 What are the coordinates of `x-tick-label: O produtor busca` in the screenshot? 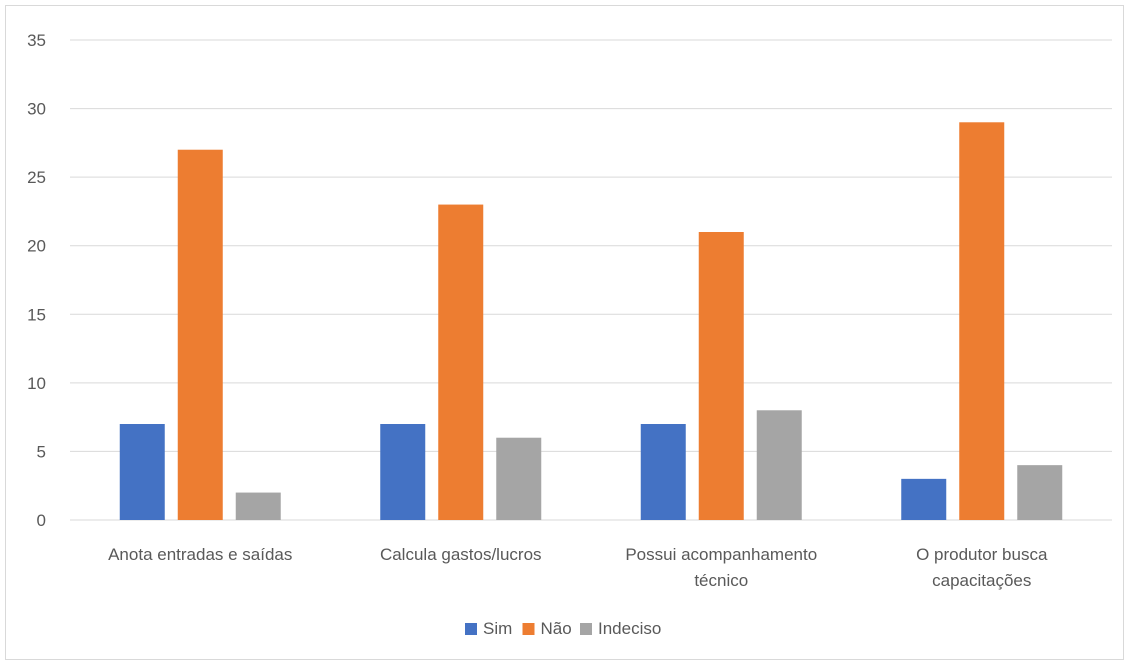 It's located at (982, 554).